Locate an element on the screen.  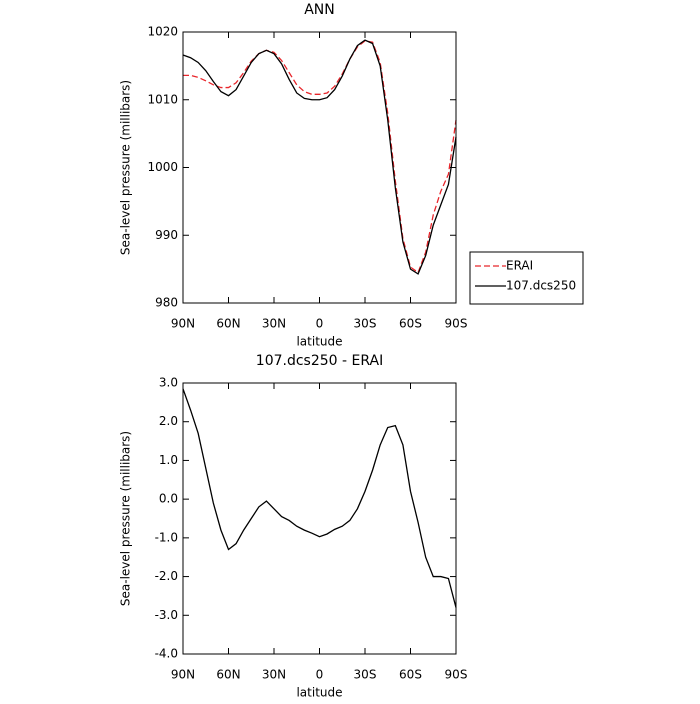
legend-box is located at coordinates (526, 278).